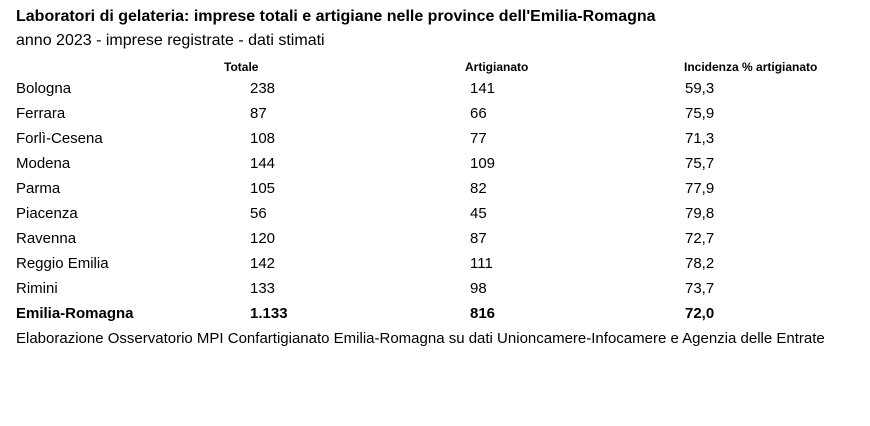  Describe the element at coordinates (700, 188) in the screenshot. I see `value-incidenza: 77,9` at that location.